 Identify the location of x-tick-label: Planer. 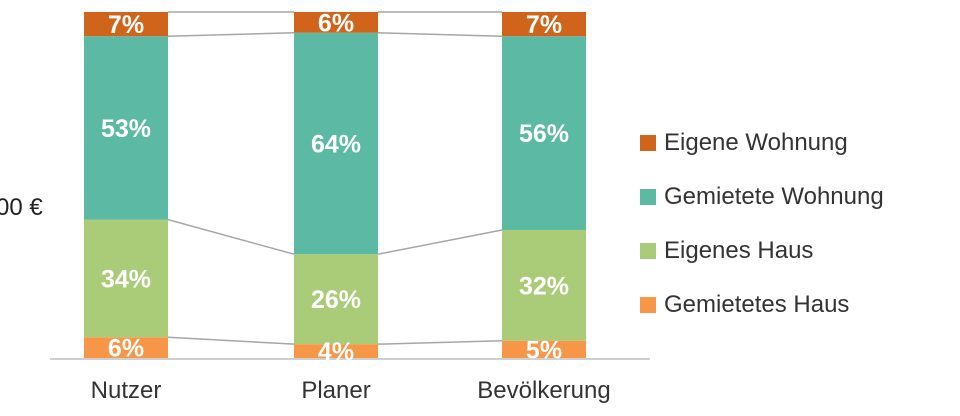
(335, 390).